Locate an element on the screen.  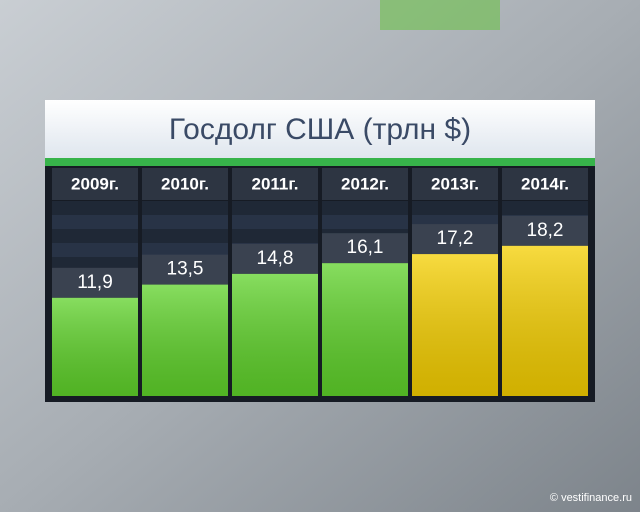
value-label: 16,1 is located at coordinates (365, 247).